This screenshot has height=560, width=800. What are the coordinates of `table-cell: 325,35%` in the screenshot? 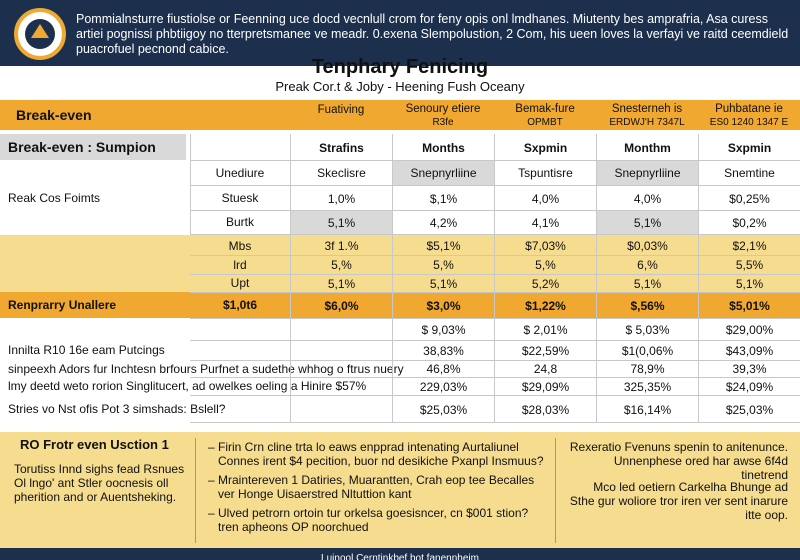 It's located at (647, 386).